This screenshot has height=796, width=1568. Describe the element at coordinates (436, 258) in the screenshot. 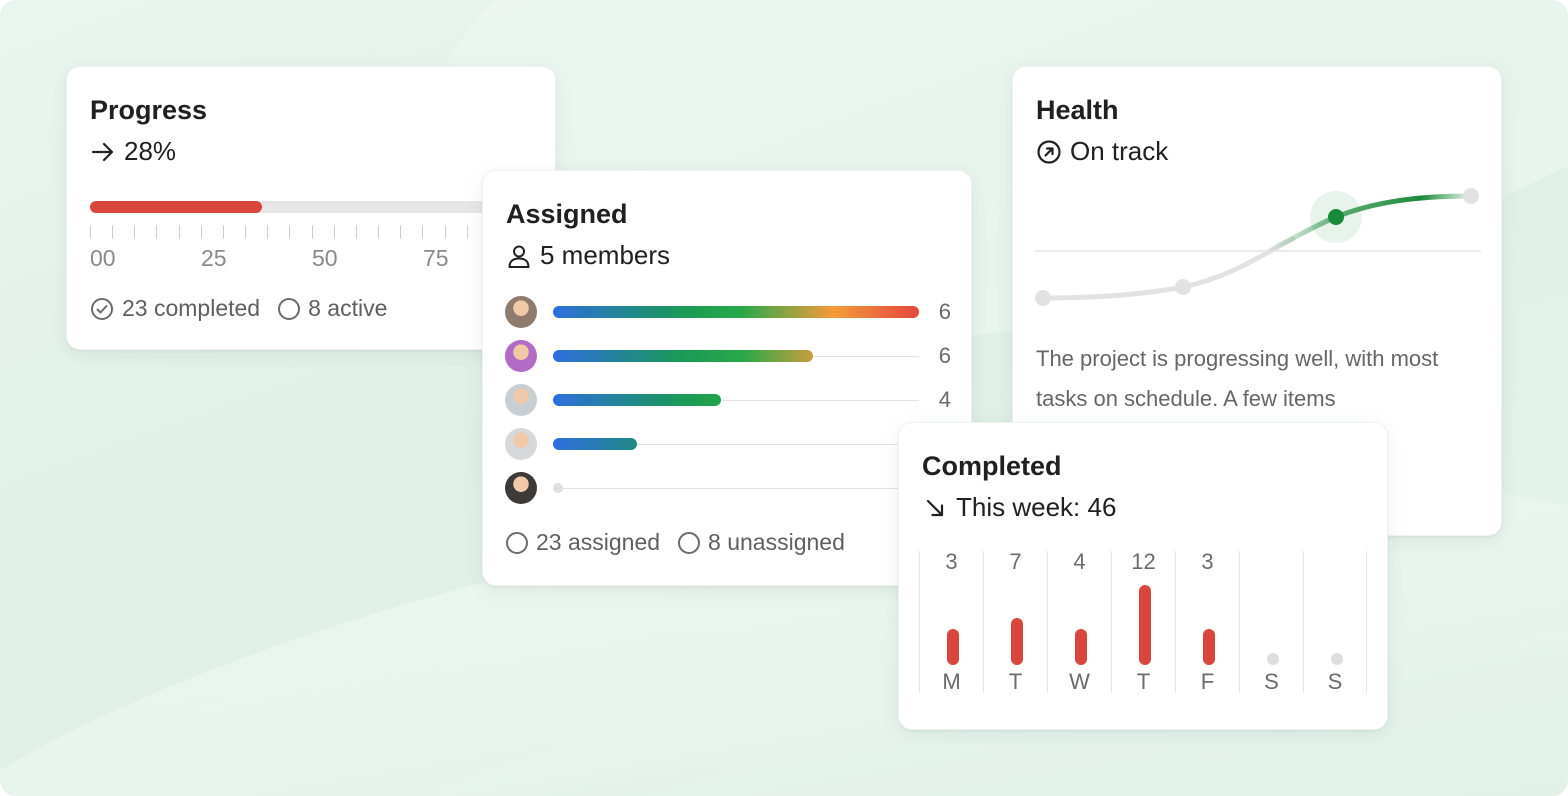

I see `scale-label-75: 75` at that location.